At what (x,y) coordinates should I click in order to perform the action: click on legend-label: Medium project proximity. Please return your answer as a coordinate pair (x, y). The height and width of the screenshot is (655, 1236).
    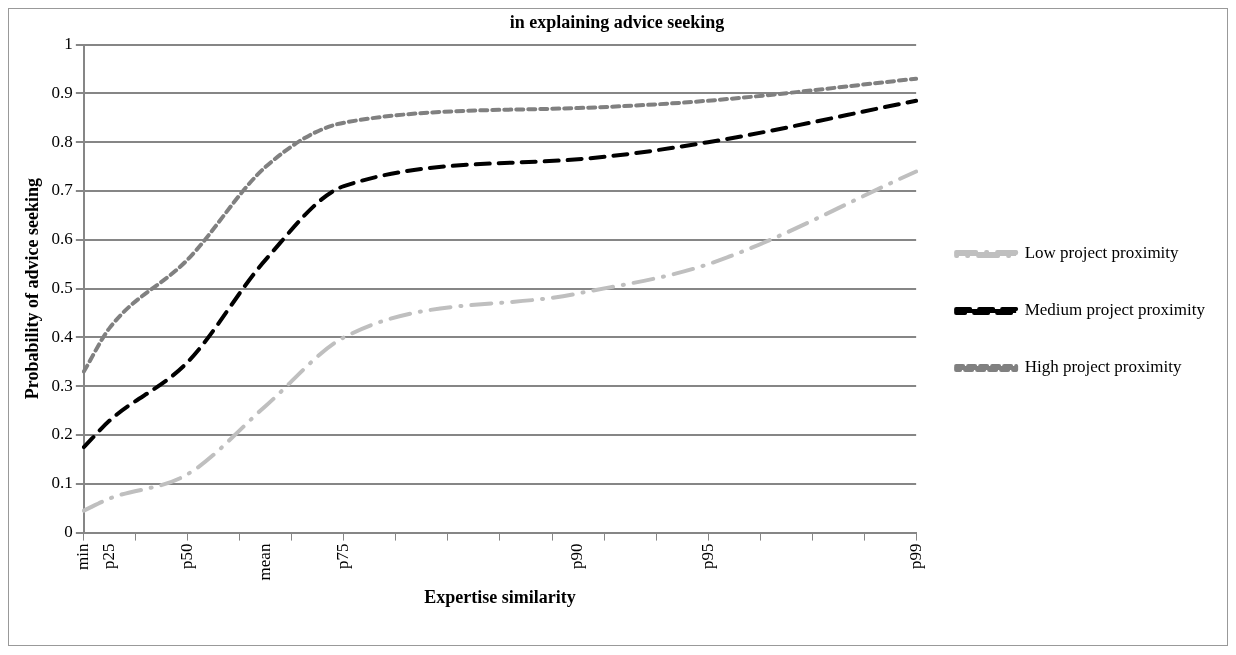
    Looking at the image, I should click on (1115, 310).